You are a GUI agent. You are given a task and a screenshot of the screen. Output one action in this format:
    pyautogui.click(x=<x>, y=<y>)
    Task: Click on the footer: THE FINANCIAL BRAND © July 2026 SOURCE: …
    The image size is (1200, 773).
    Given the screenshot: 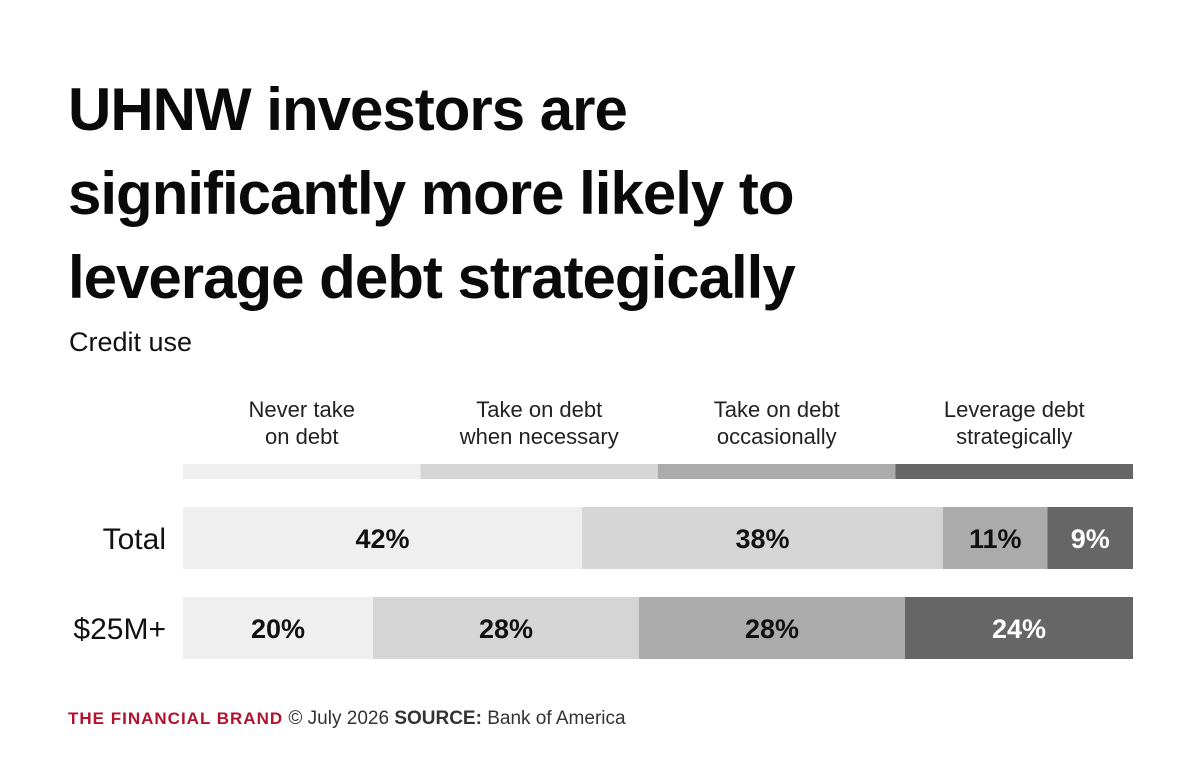 What is the action you would take?
    pyautogui.click(x=347, y=719)
    